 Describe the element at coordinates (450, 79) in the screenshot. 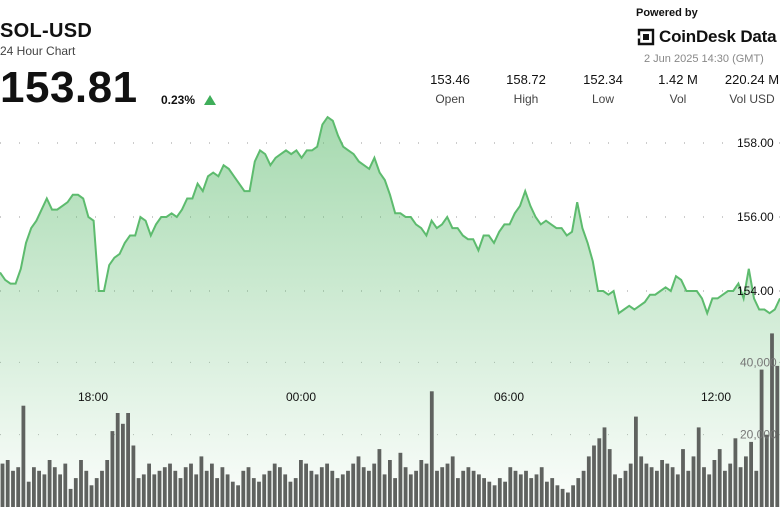

I see `stat-value: 153.46` at that location.